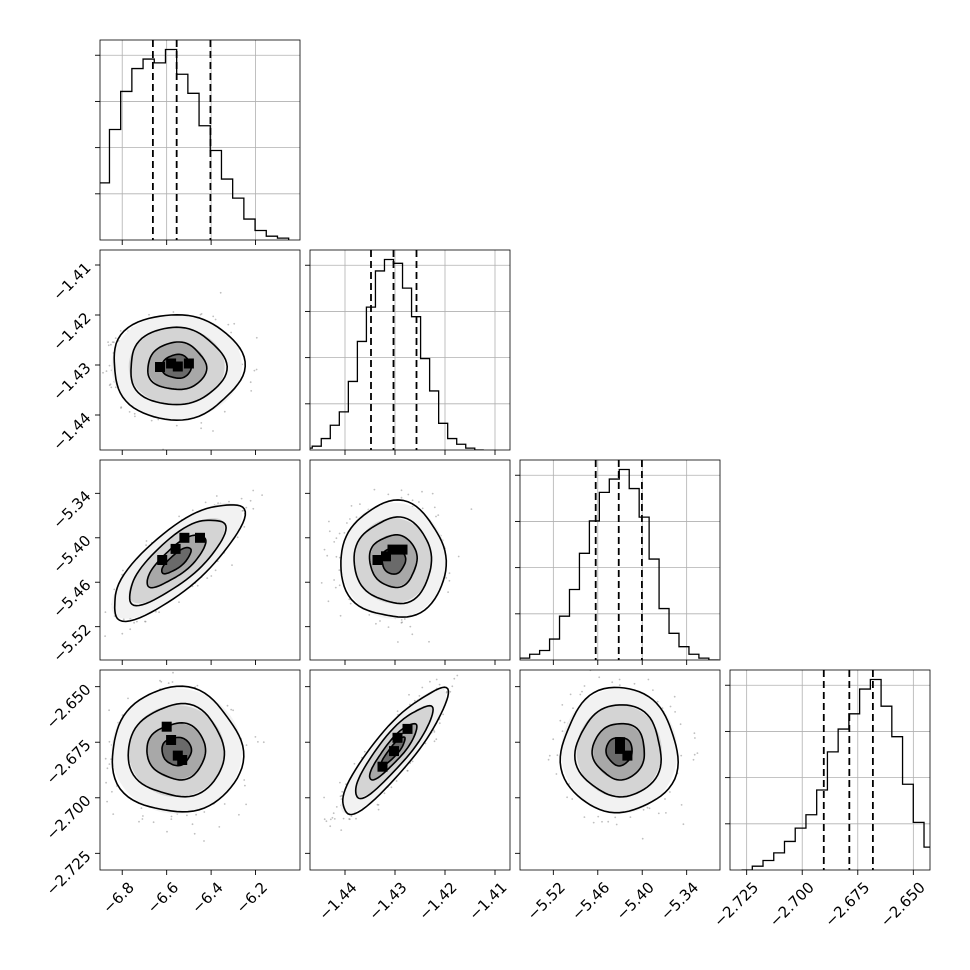  What do you see at coordinates (177, 560) in the screenshot?
I see `density-fill` at bounding box center [177, 560].